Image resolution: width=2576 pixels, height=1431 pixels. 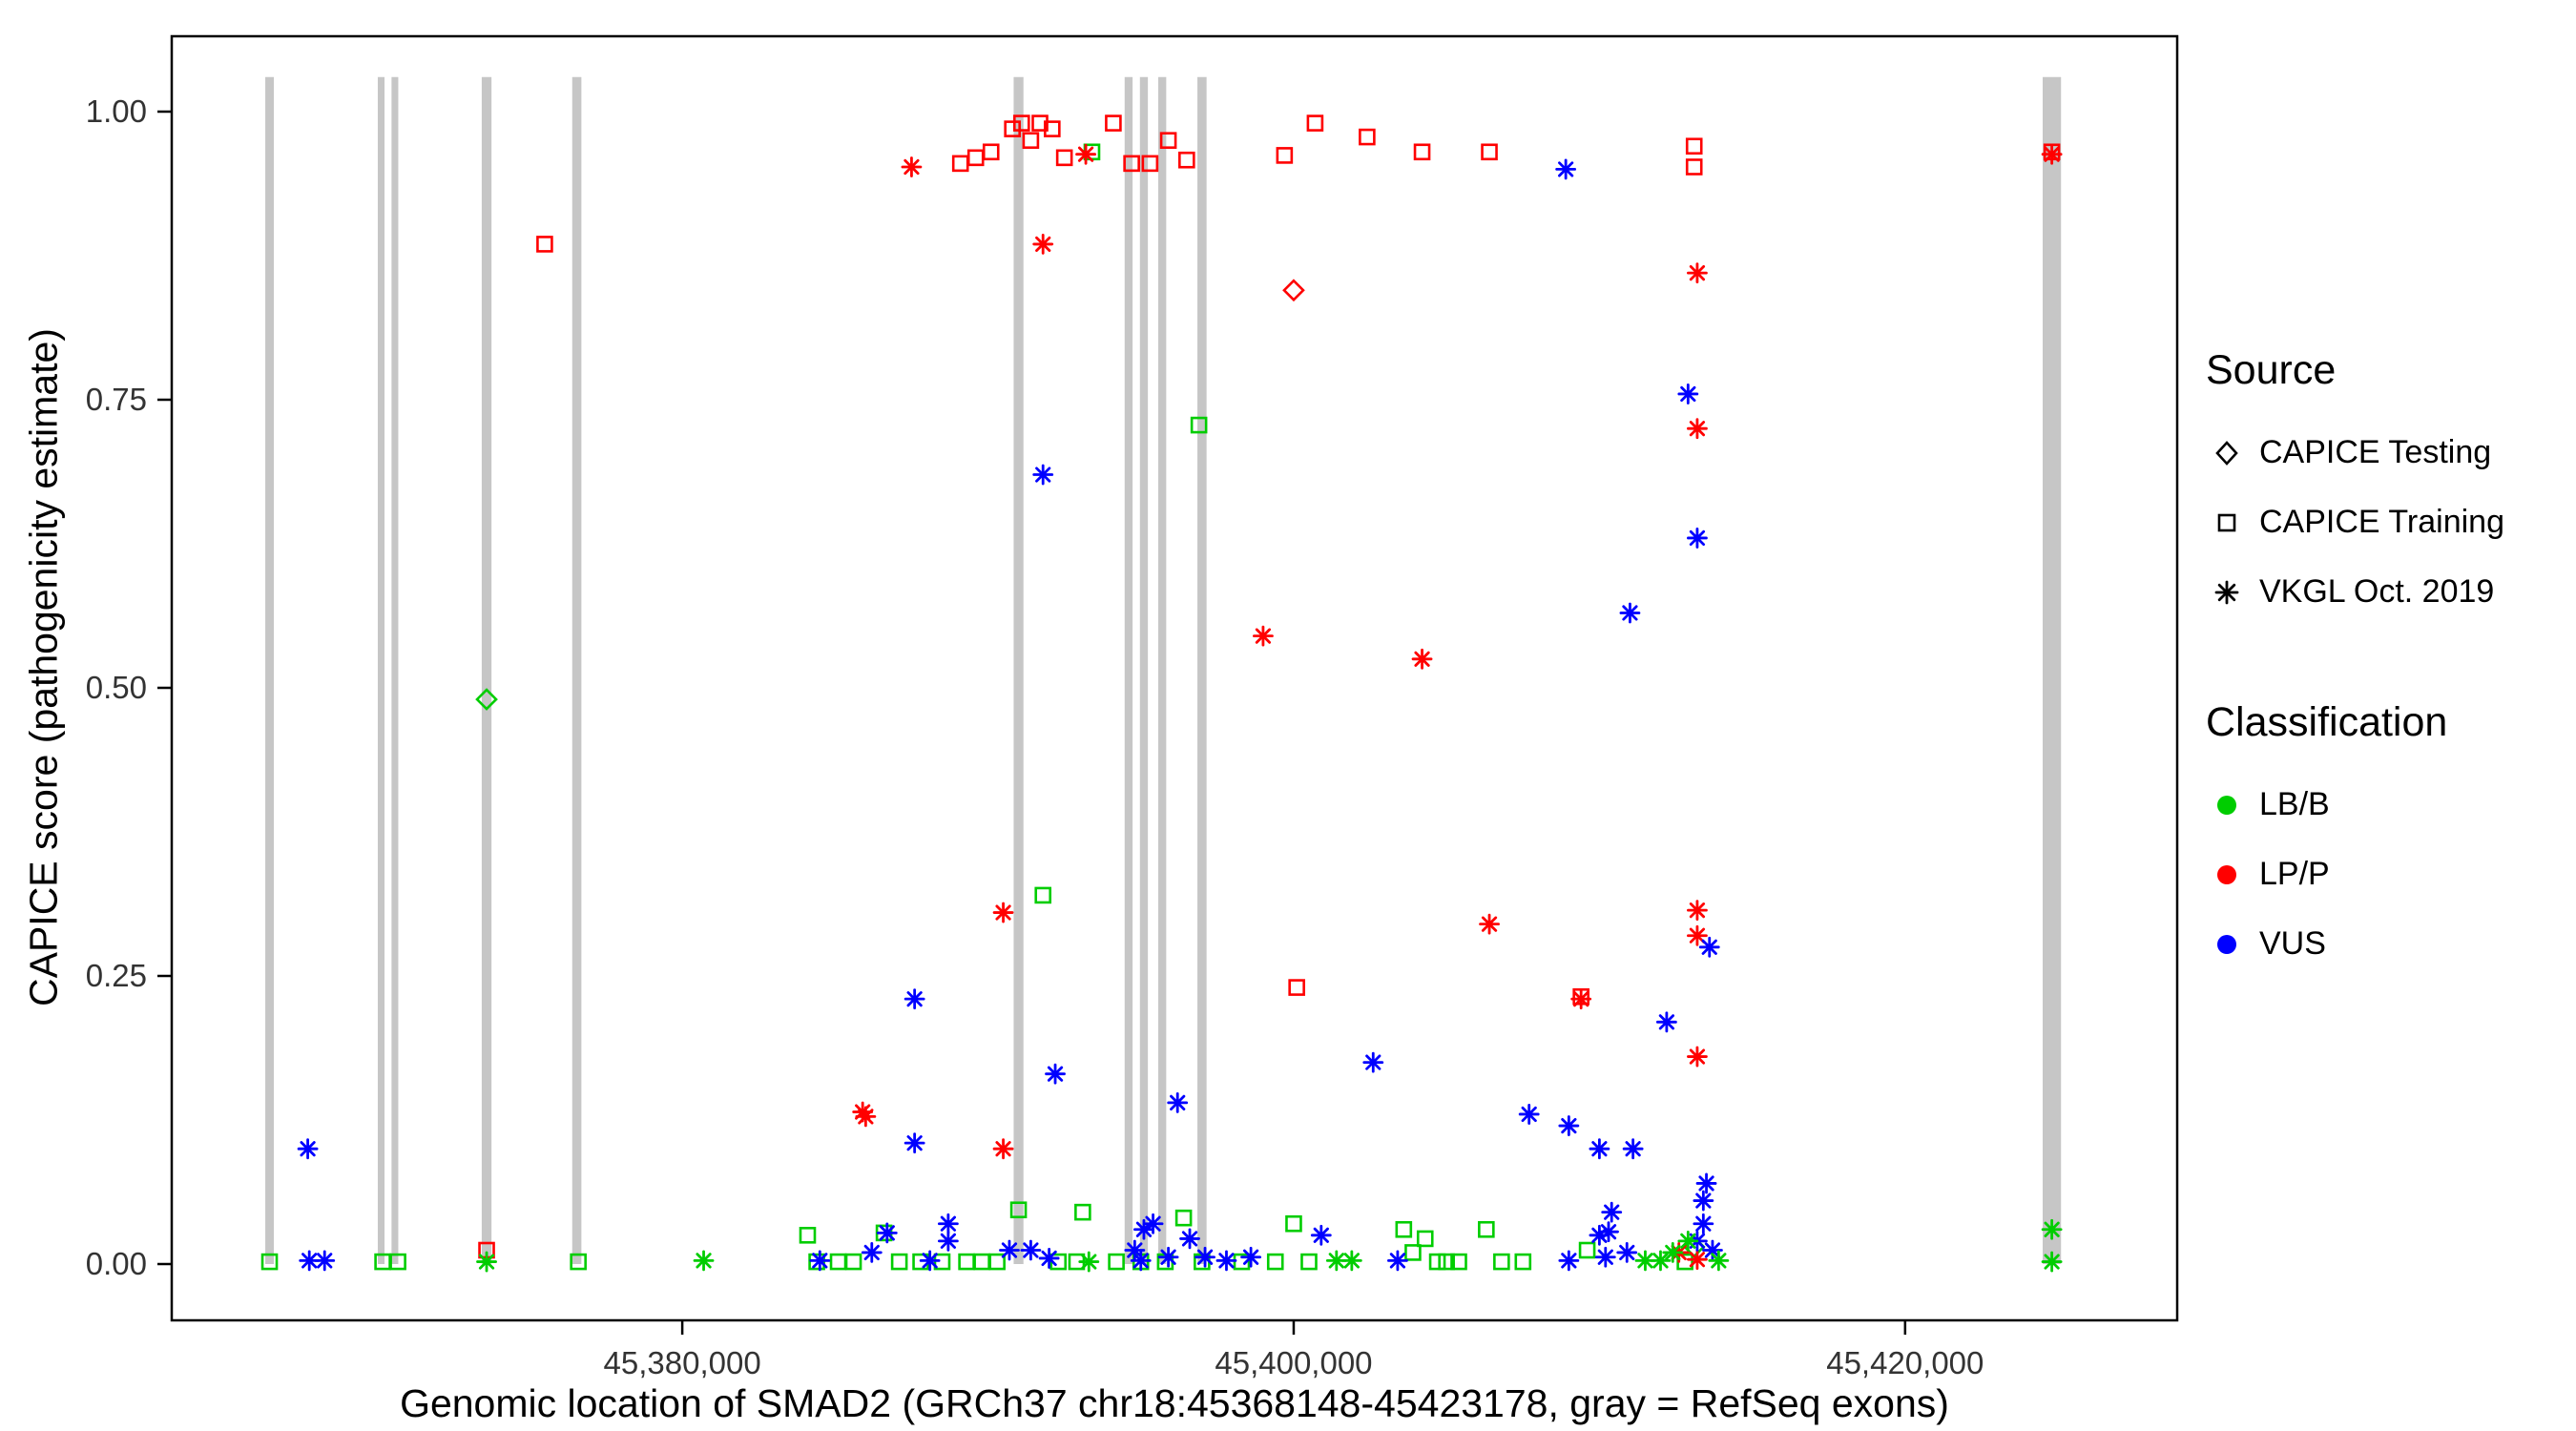 What do you see at coordinates (43, 667) in the screenshot?
I see `y-axis-title: CAPICE score (pathogenicity estimate)` at bounding box center [43, 667].